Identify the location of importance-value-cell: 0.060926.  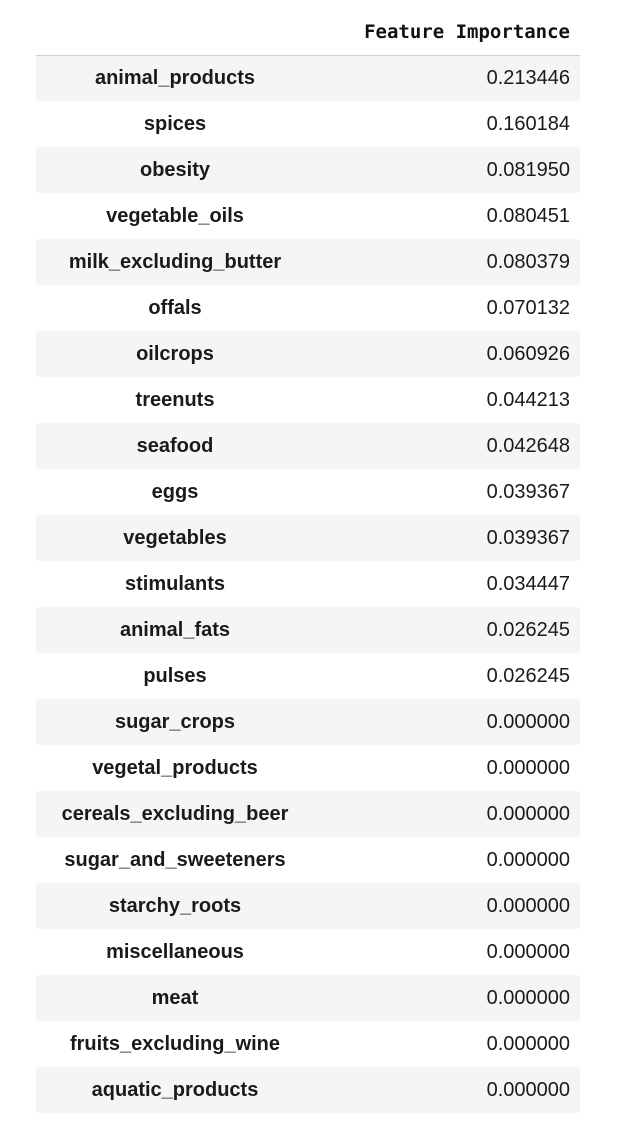
(528, 353).